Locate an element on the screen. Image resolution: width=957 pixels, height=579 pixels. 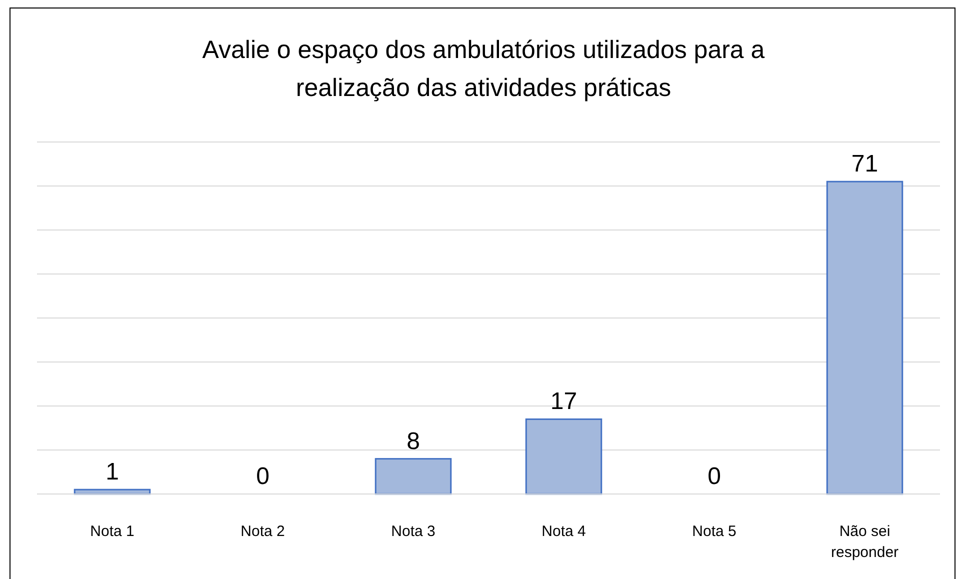
data-label: 8 is located at coordinates (413, 441).